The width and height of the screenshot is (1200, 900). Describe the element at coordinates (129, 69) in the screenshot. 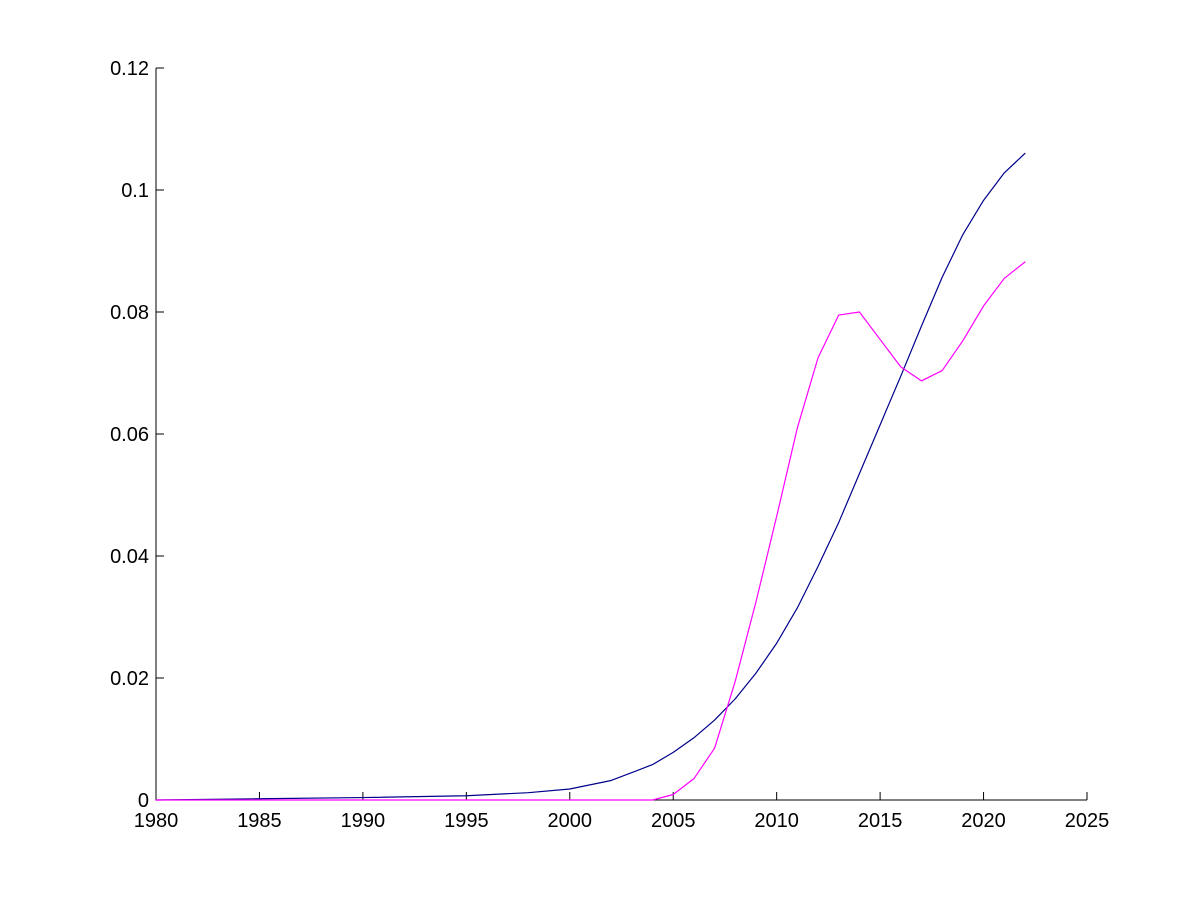

I see `y-tick-label: 0.12` at that location.